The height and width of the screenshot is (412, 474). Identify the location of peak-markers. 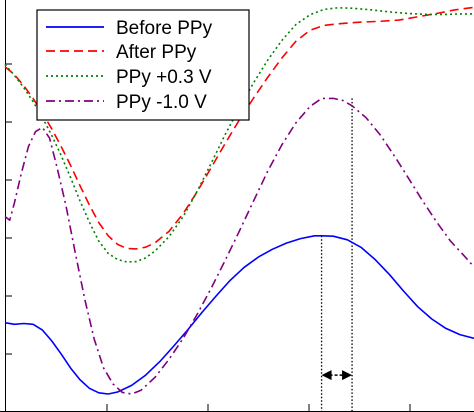
(336, 255).